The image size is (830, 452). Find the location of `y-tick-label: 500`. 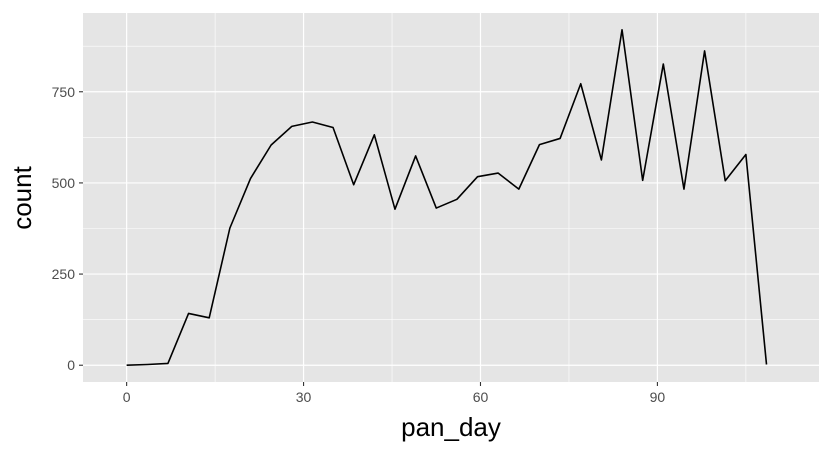

y-tick-label: 500 is located at coordinates (64, 183).